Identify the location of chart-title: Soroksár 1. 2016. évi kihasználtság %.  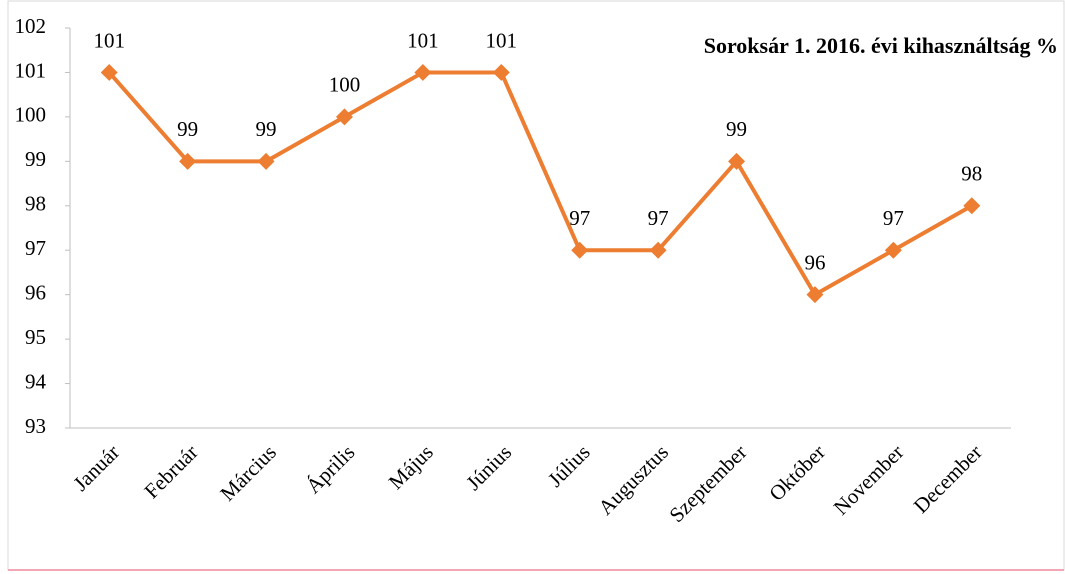
(881, 45).